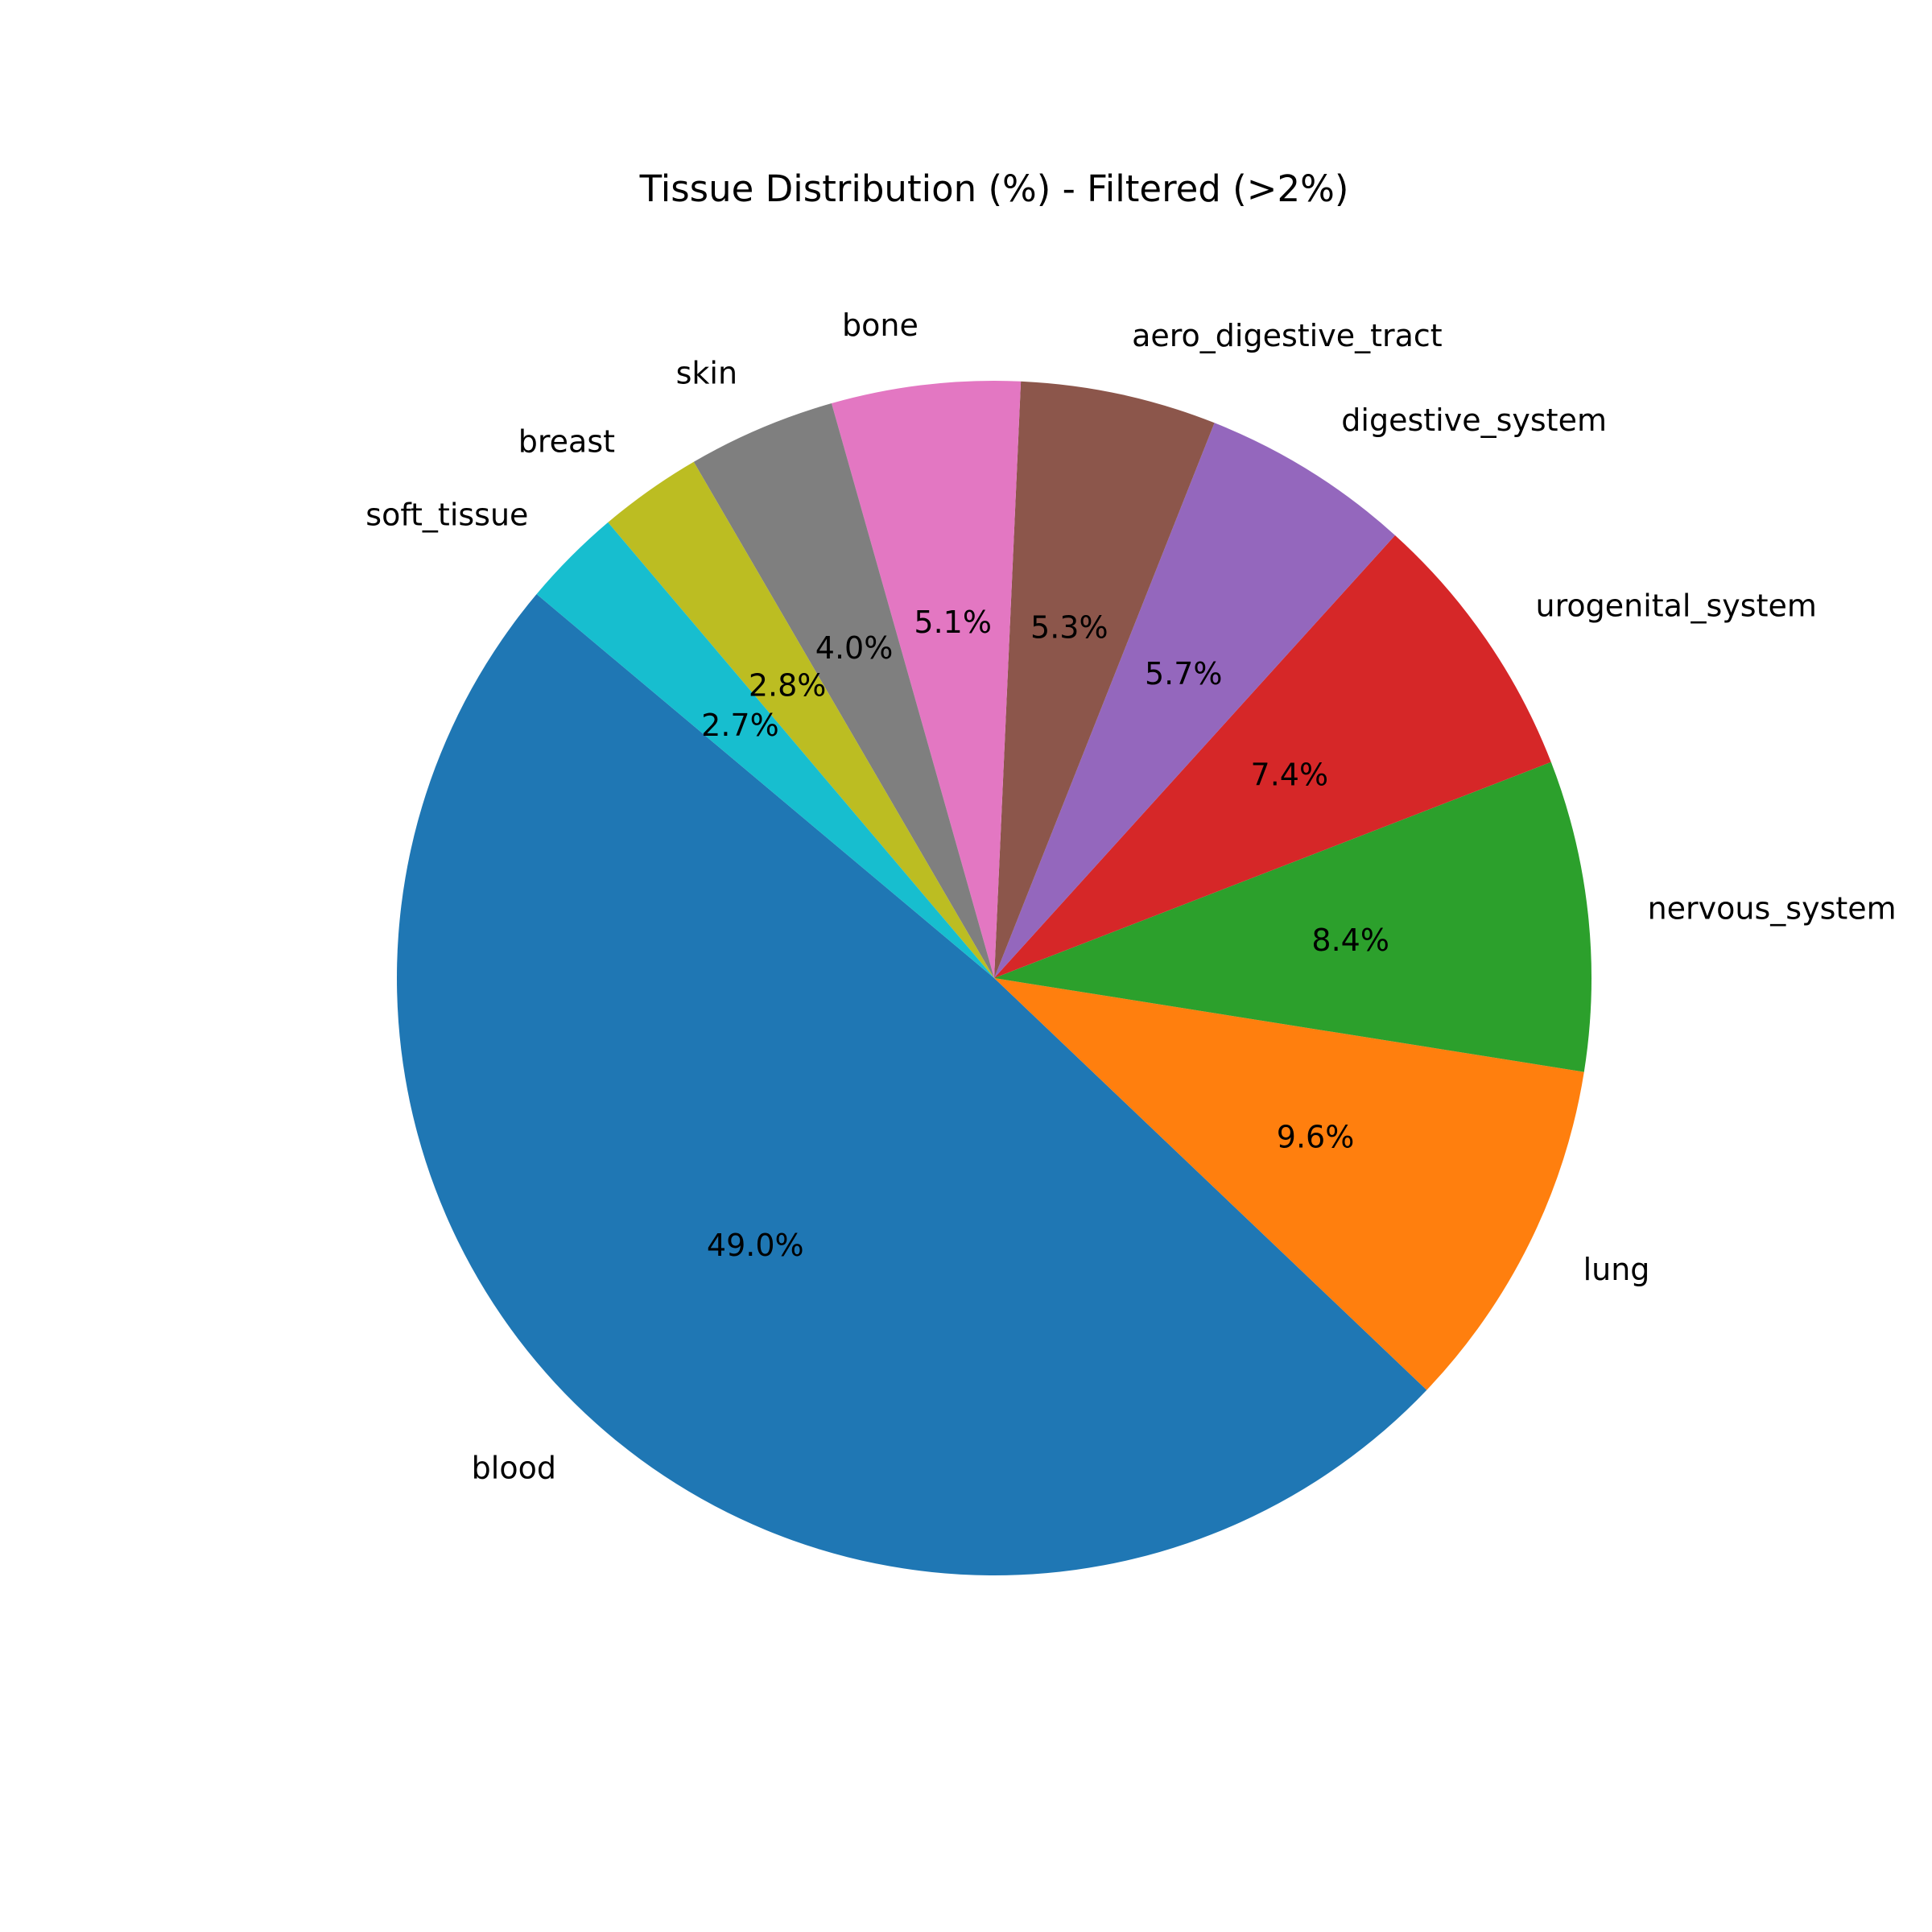 This screenshot has height=1932, width=1932. What do you see at coordinates (926, 679) in the screenshot?
I see `pie-slice-bone` at bounding box center [926, 679].